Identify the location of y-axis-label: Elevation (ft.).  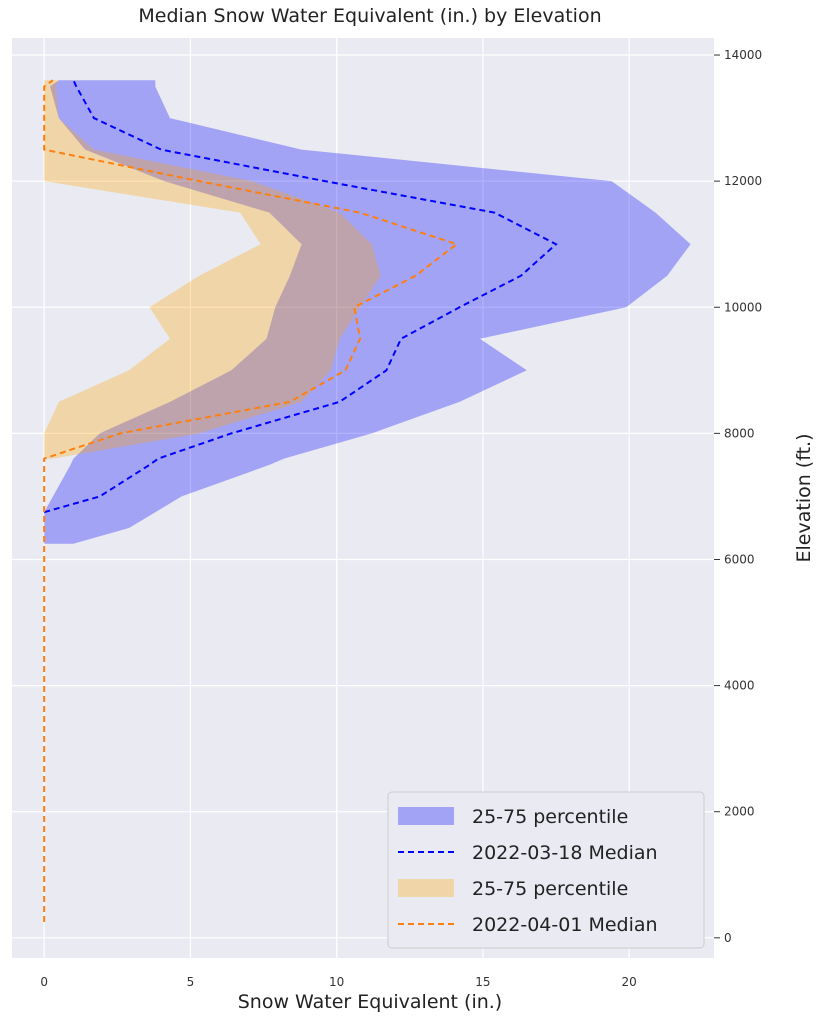
(804, 498).